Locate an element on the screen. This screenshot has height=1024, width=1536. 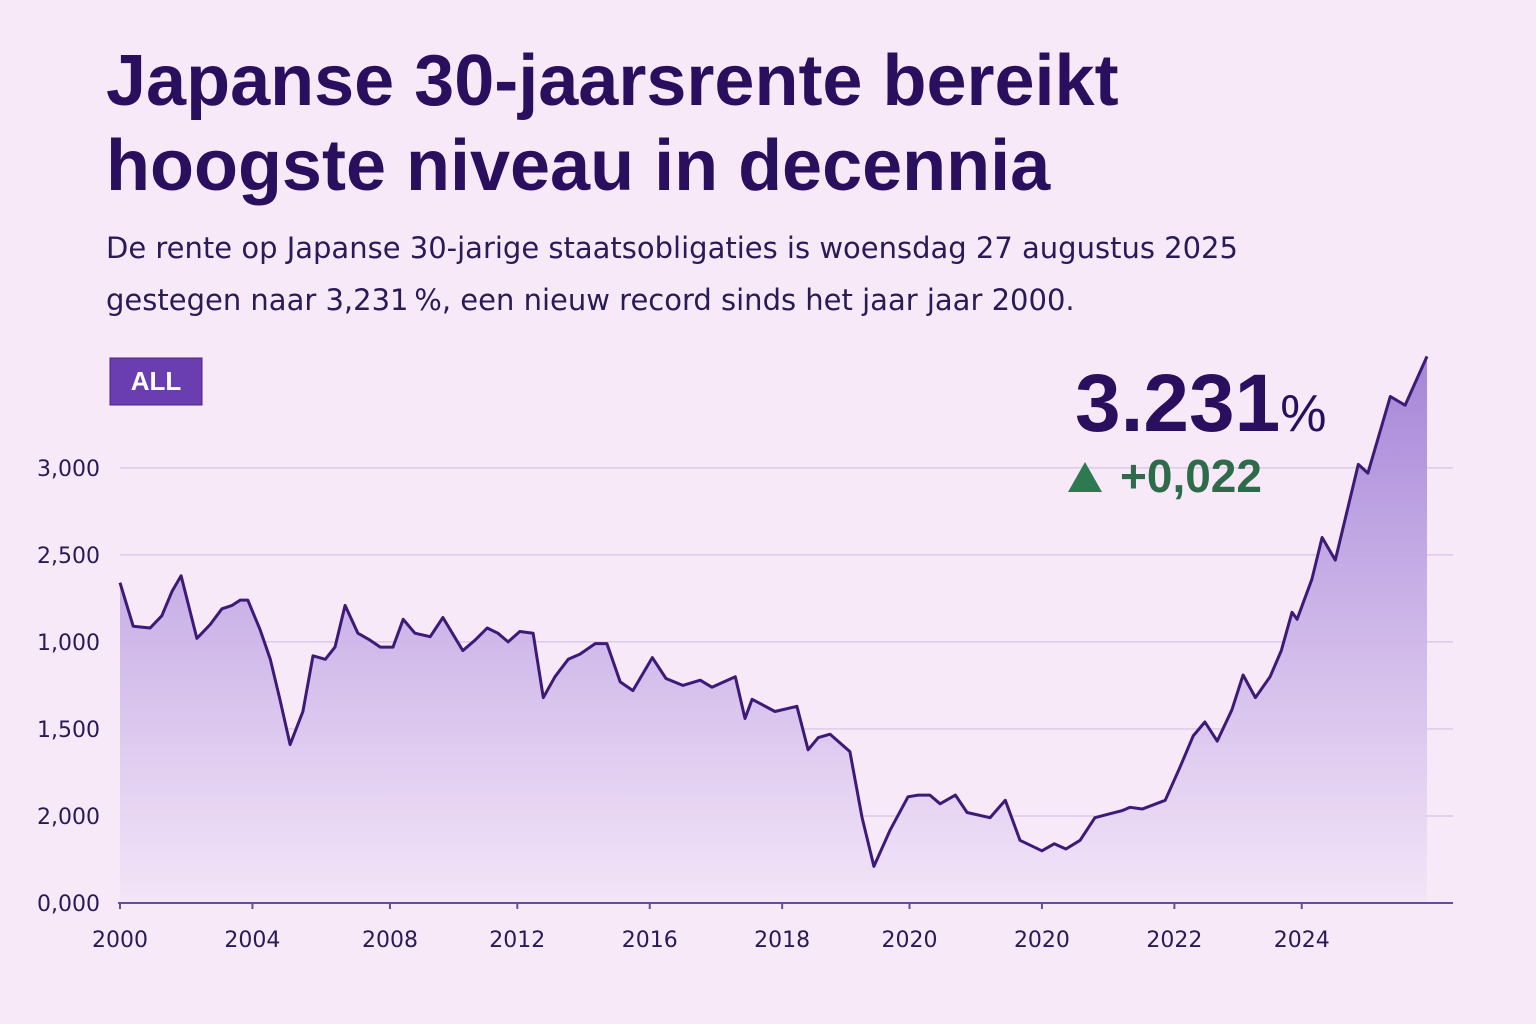
y-tick-label: 0,000 is located at coordinates (68, 904).